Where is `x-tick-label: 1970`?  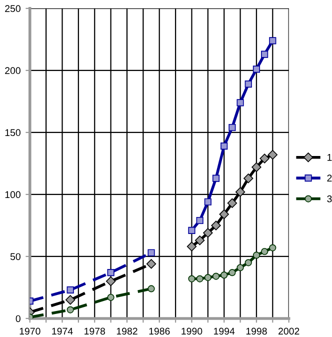
x-tick-label: 1970 is located at coordinates (30, 331).